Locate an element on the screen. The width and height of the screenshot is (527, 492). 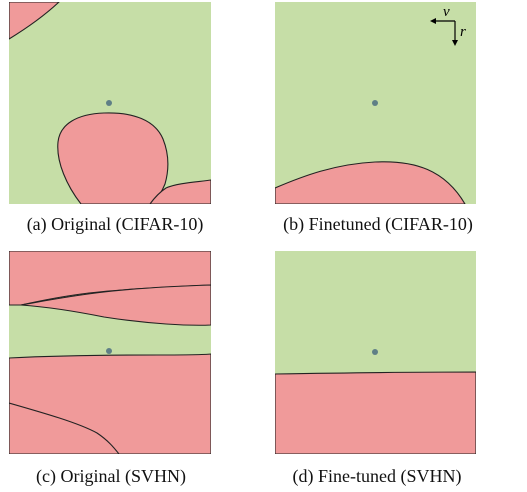
caption-b: (b) Finetuned (CIFAR-10) is located at coordinates (378, 224).